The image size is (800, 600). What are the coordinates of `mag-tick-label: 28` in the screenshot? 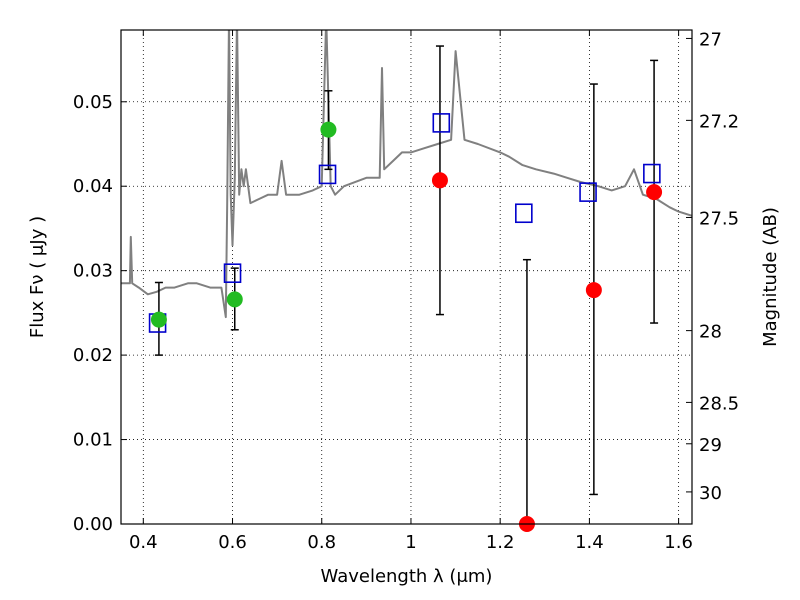 It's located at (710, 332).